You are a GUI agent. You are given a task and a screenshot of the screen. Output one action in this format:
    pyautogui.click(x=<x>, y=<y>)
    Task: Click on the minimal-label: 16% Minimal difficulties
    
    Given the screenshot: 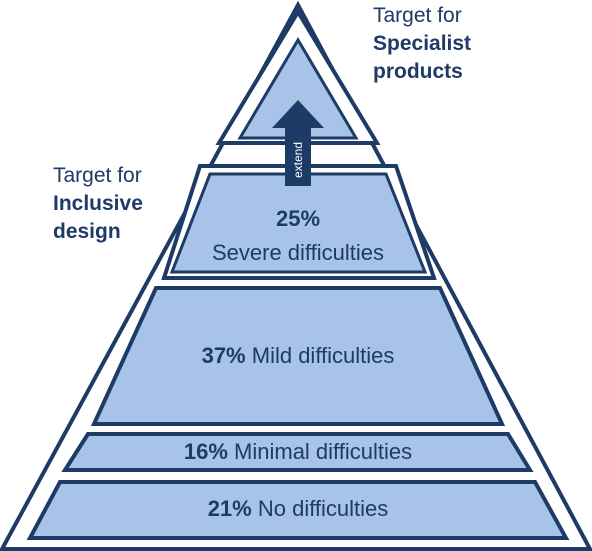 What is the action you would take?
    pyautogui.click(x=298, y=451)
    